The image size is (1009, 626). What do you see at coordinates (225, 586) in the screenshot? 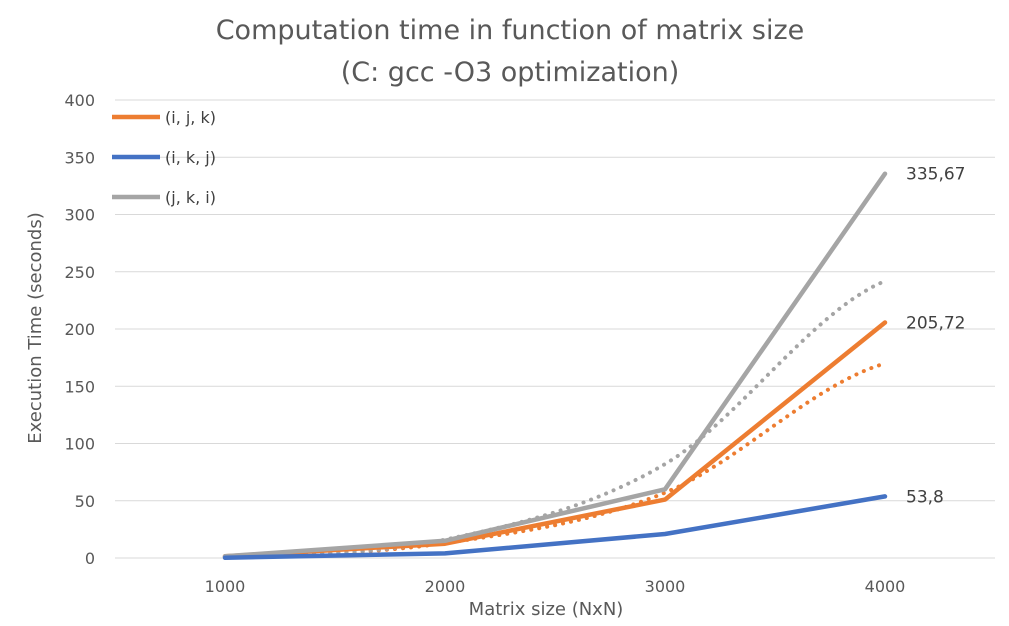
I see `x-tick-label: 1000` at bounding box center [225, 586].